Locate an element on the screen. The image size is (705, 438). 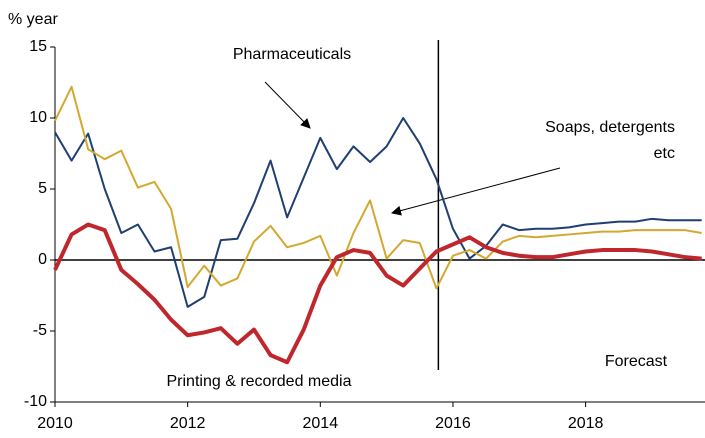
y-tick-label: -10 is located at coordinates (35, 401).